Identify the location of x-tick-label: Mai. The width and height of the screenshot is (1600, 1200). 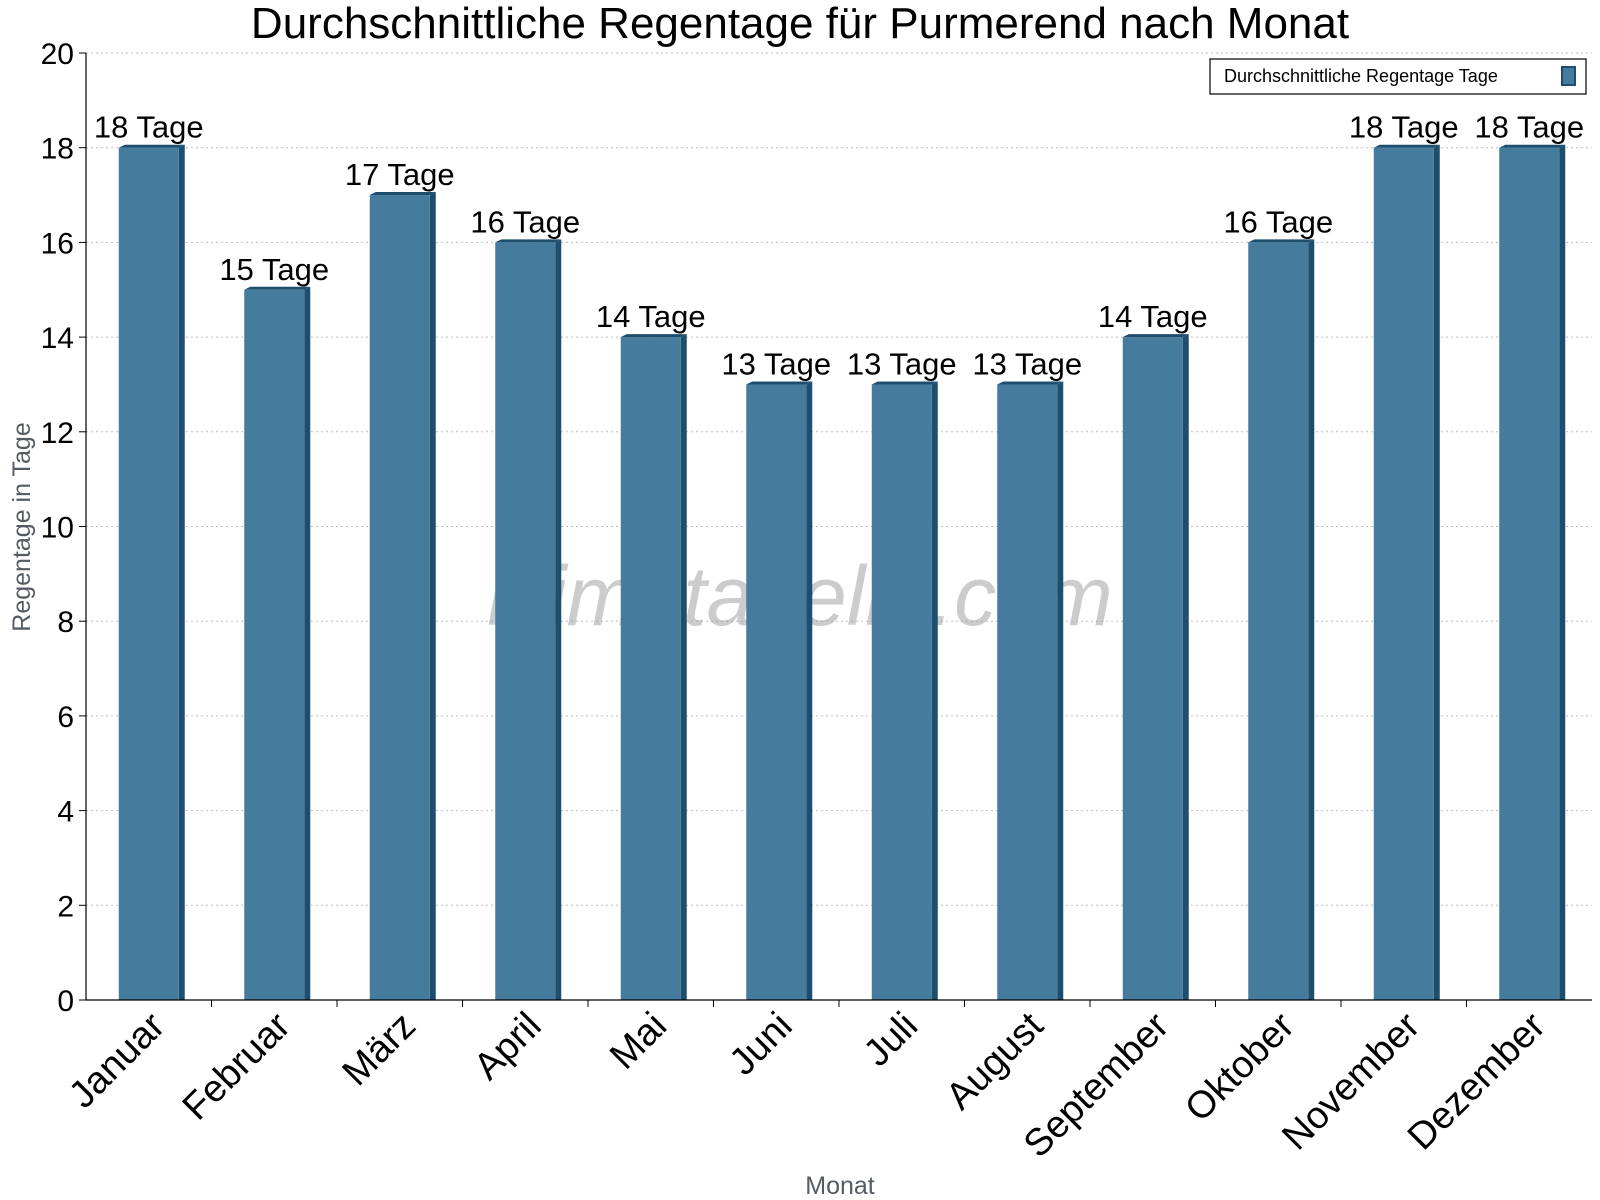
(638, 1041).